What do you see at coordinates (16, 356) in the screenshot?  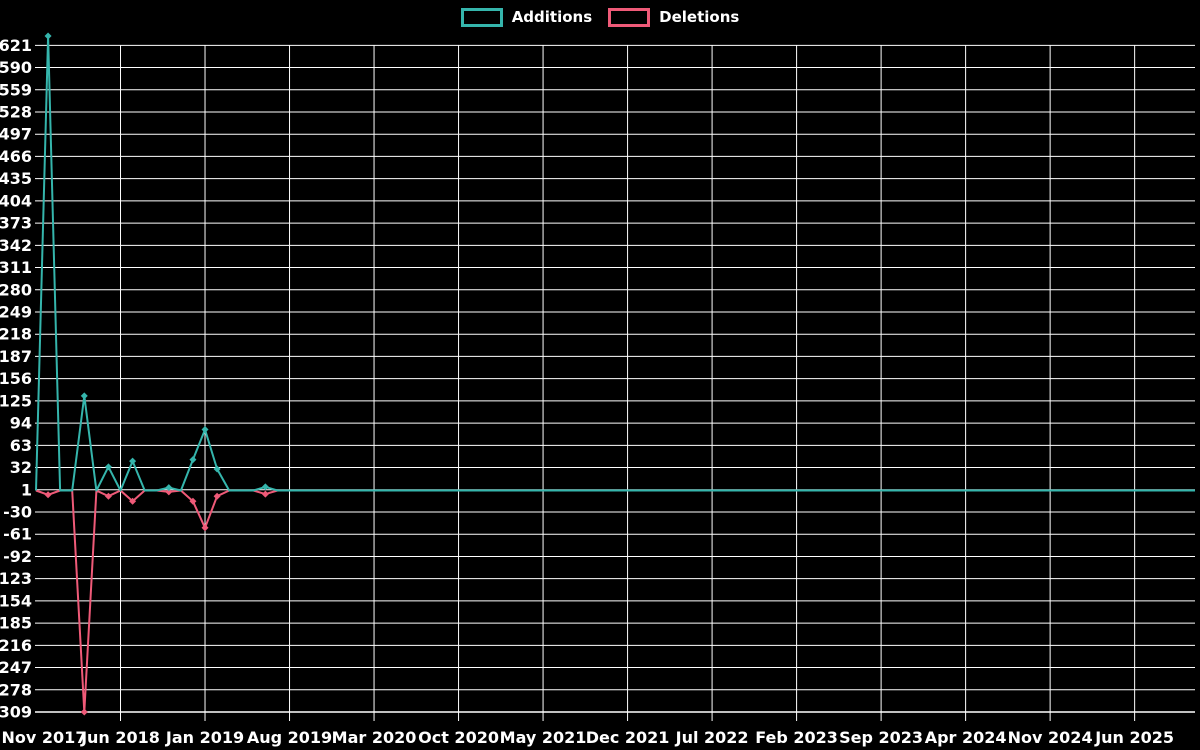 I see `svg-text: 187` at bounding box center [16, 356].